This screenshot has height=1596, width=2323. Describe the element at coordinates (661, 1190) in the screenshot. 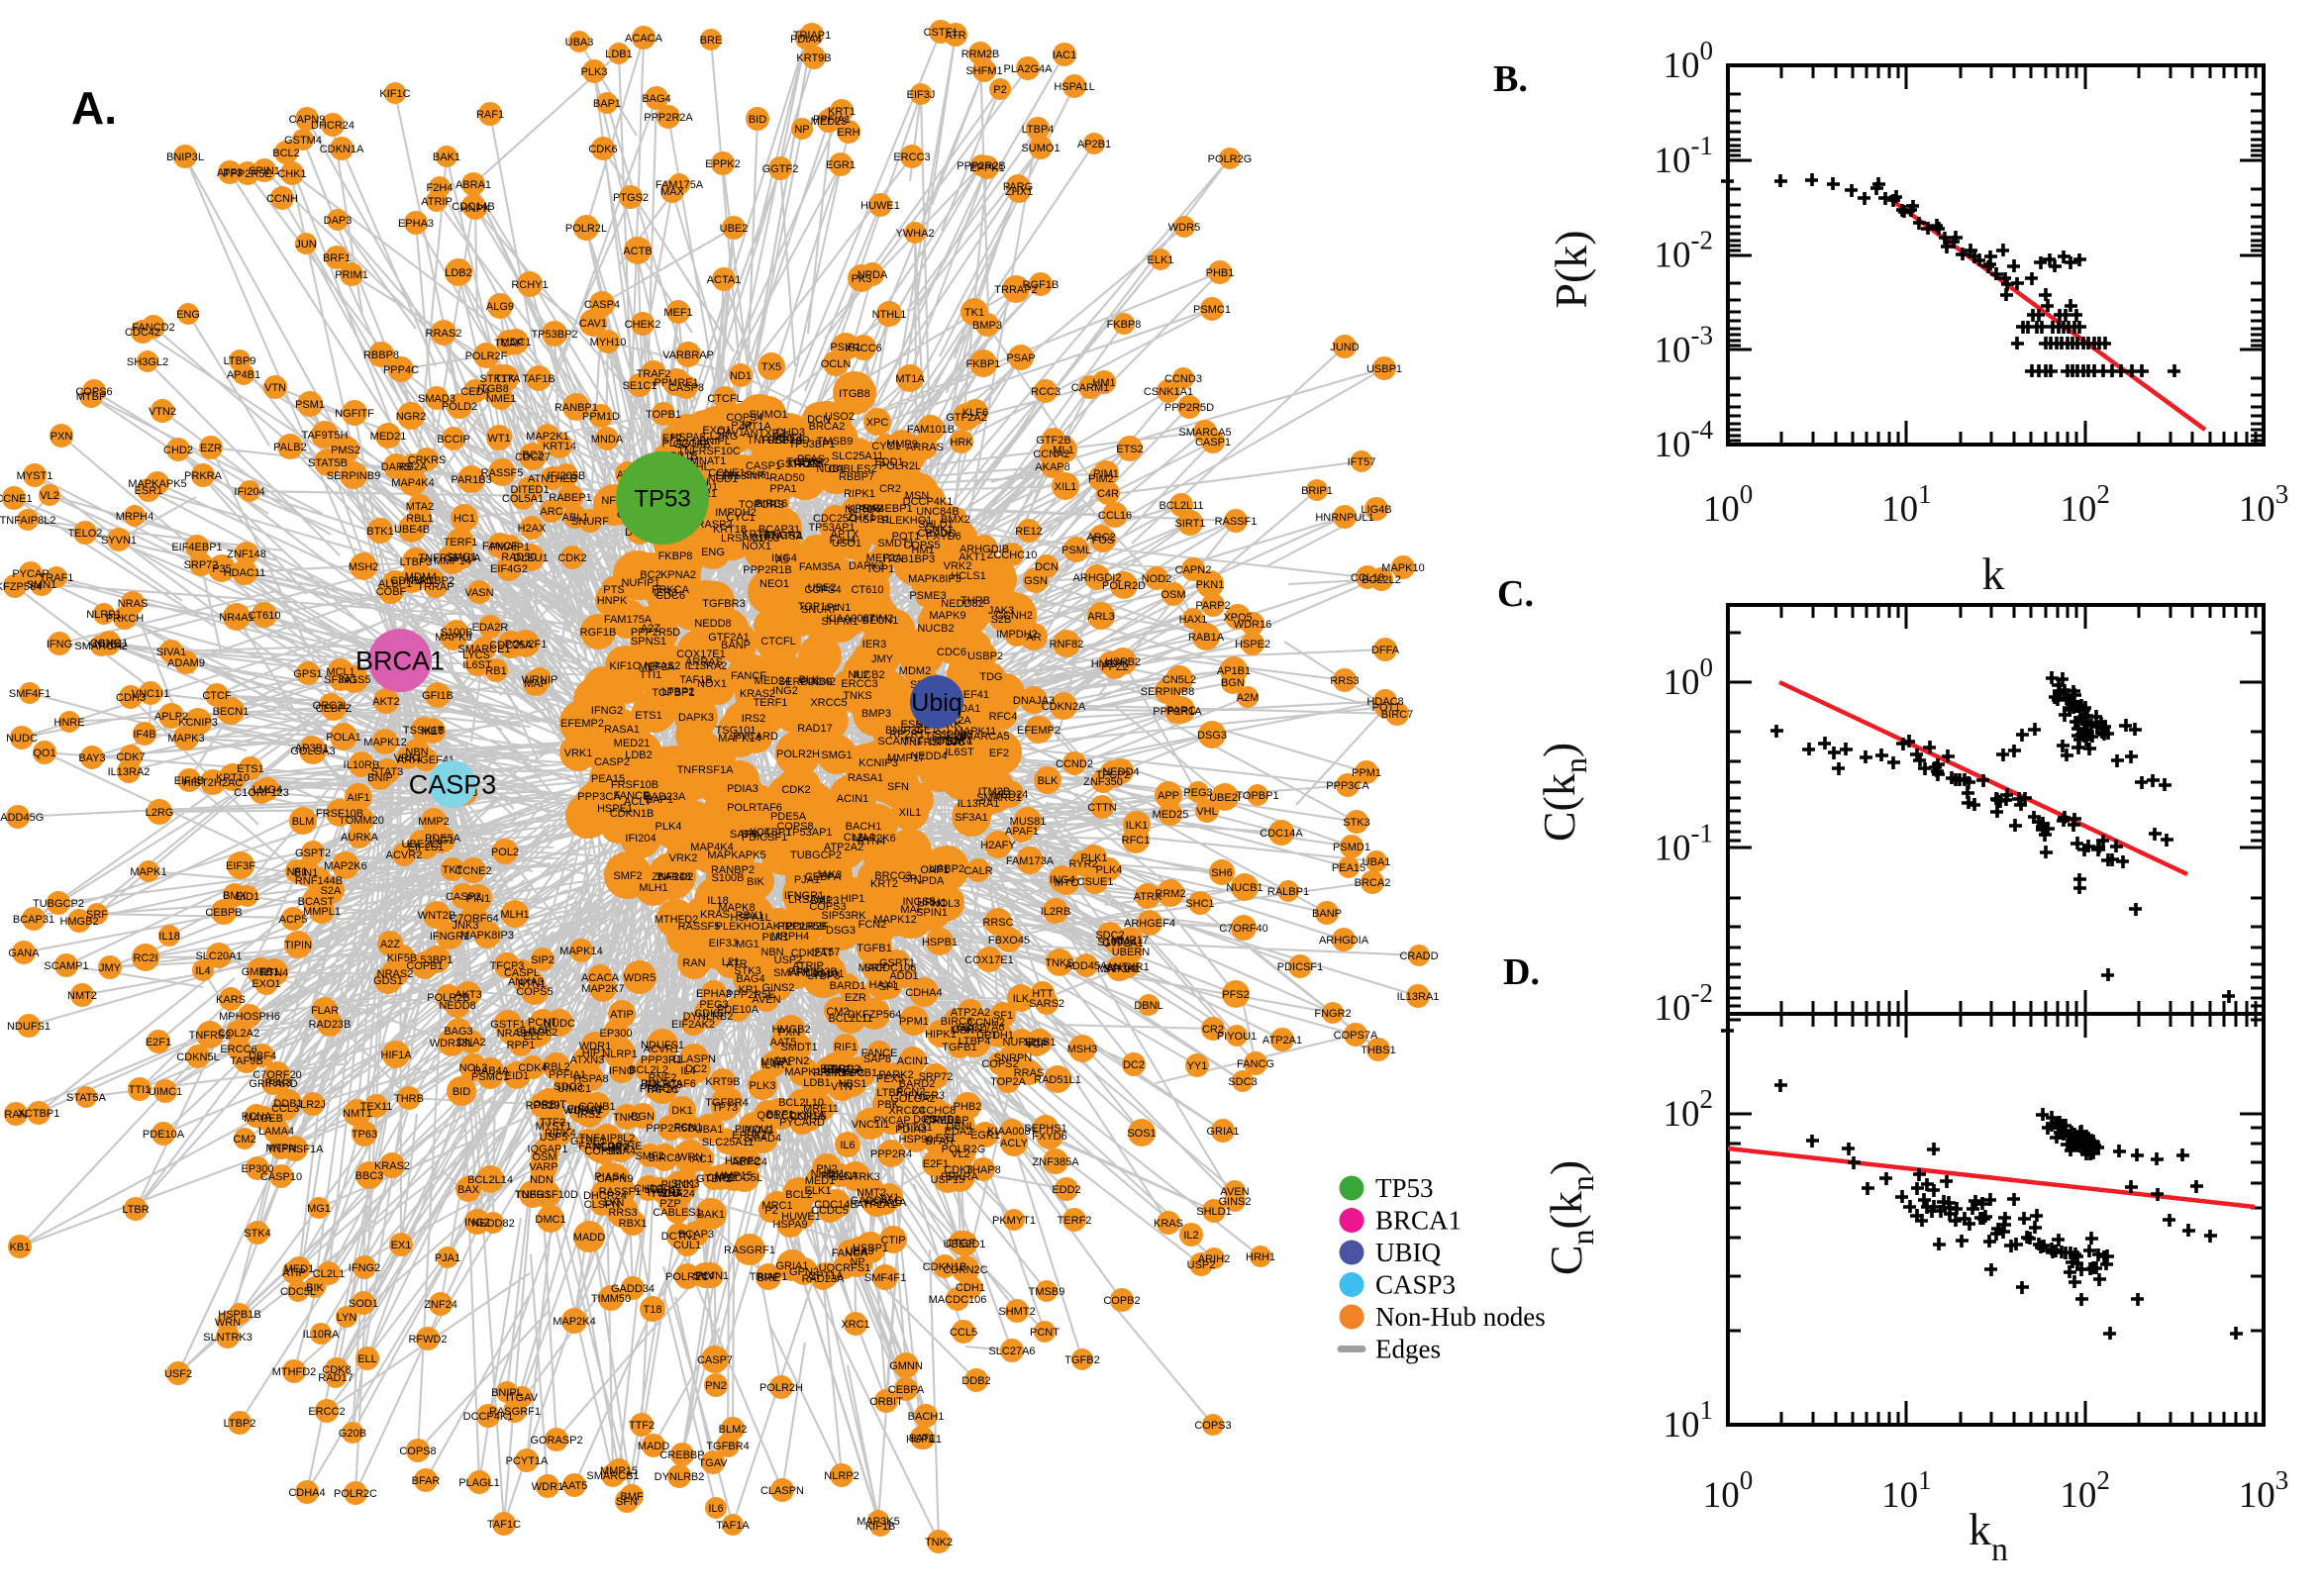

I see `svg-text: LTBP1` at that location.